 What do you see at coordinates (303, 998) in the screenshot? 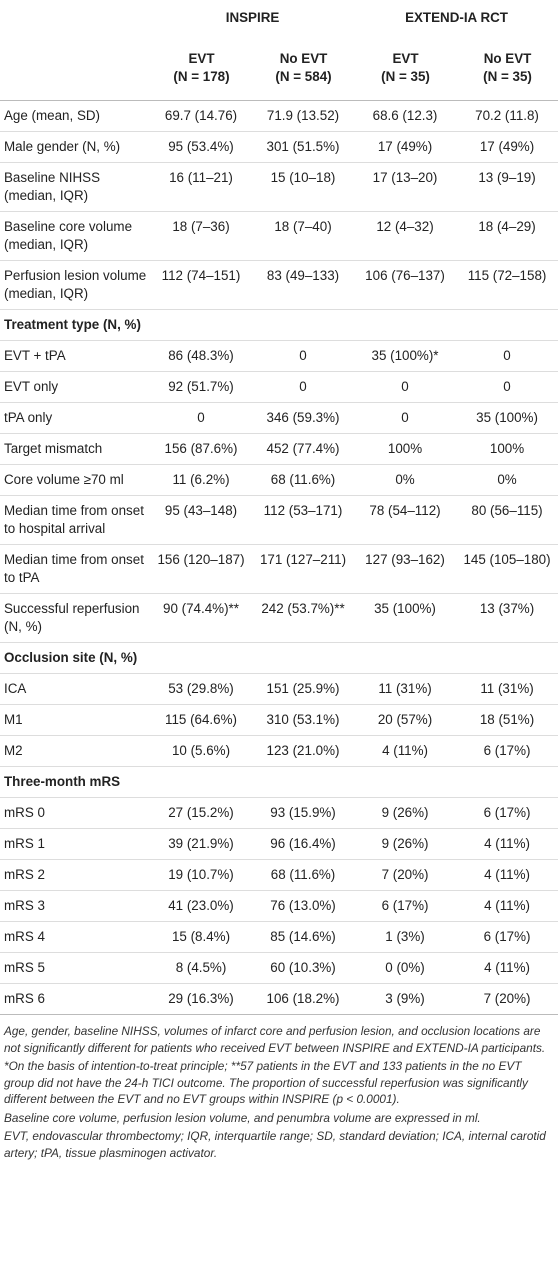
I see `cell: 106 (18.2%)` at bounding box center [303, 998].